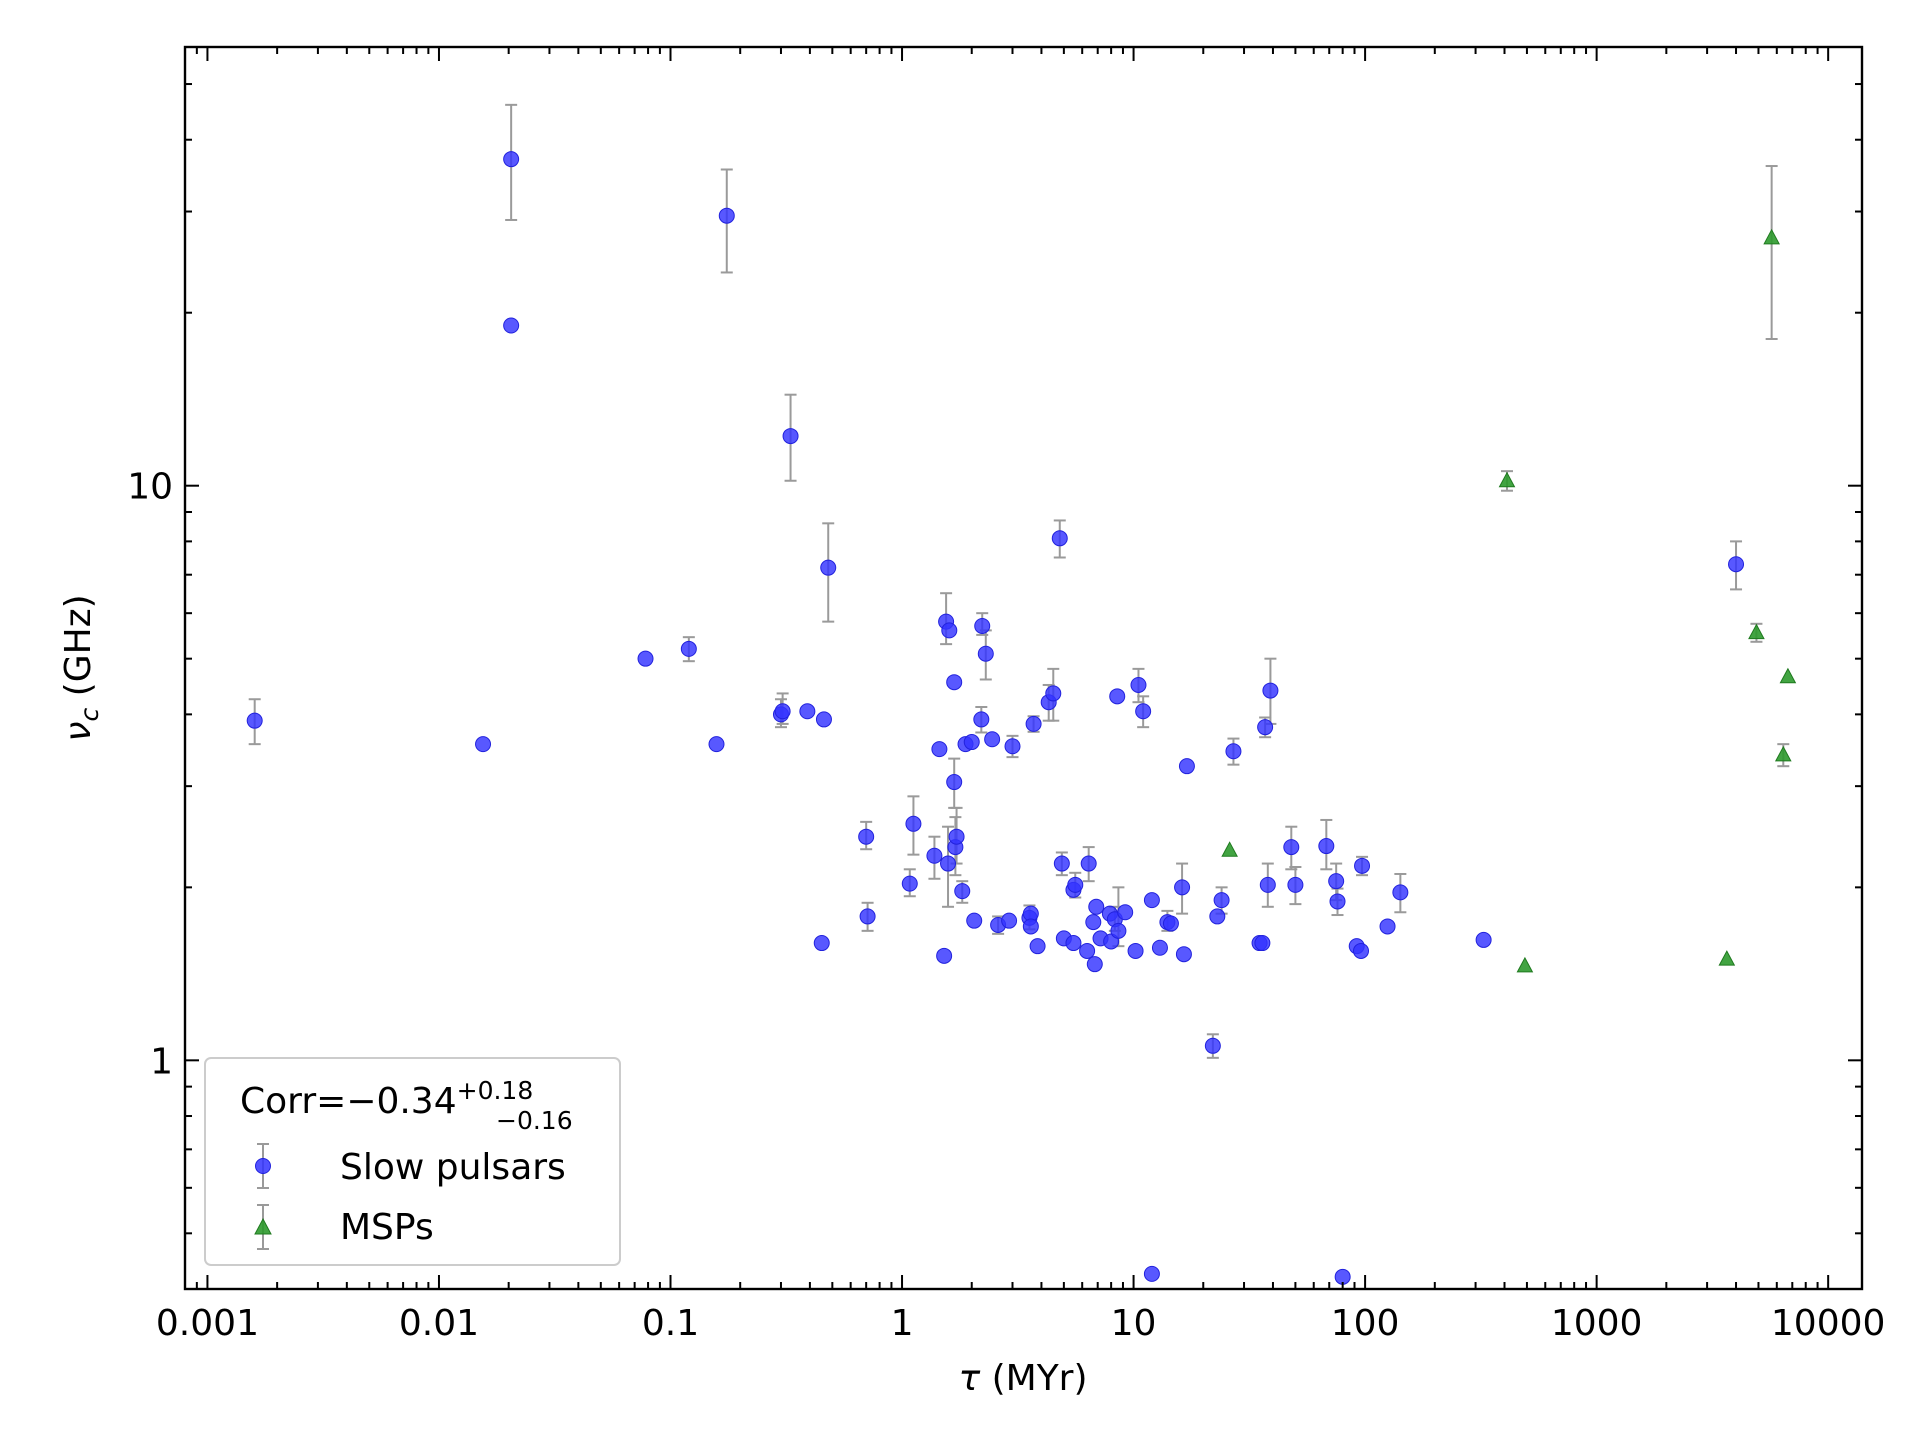 The height and width of the screenshot is (1444, 1920). Describe the element at coordinates (1597, 1323) in the screenshot. I see `x-tick-label: 1000` at that location.